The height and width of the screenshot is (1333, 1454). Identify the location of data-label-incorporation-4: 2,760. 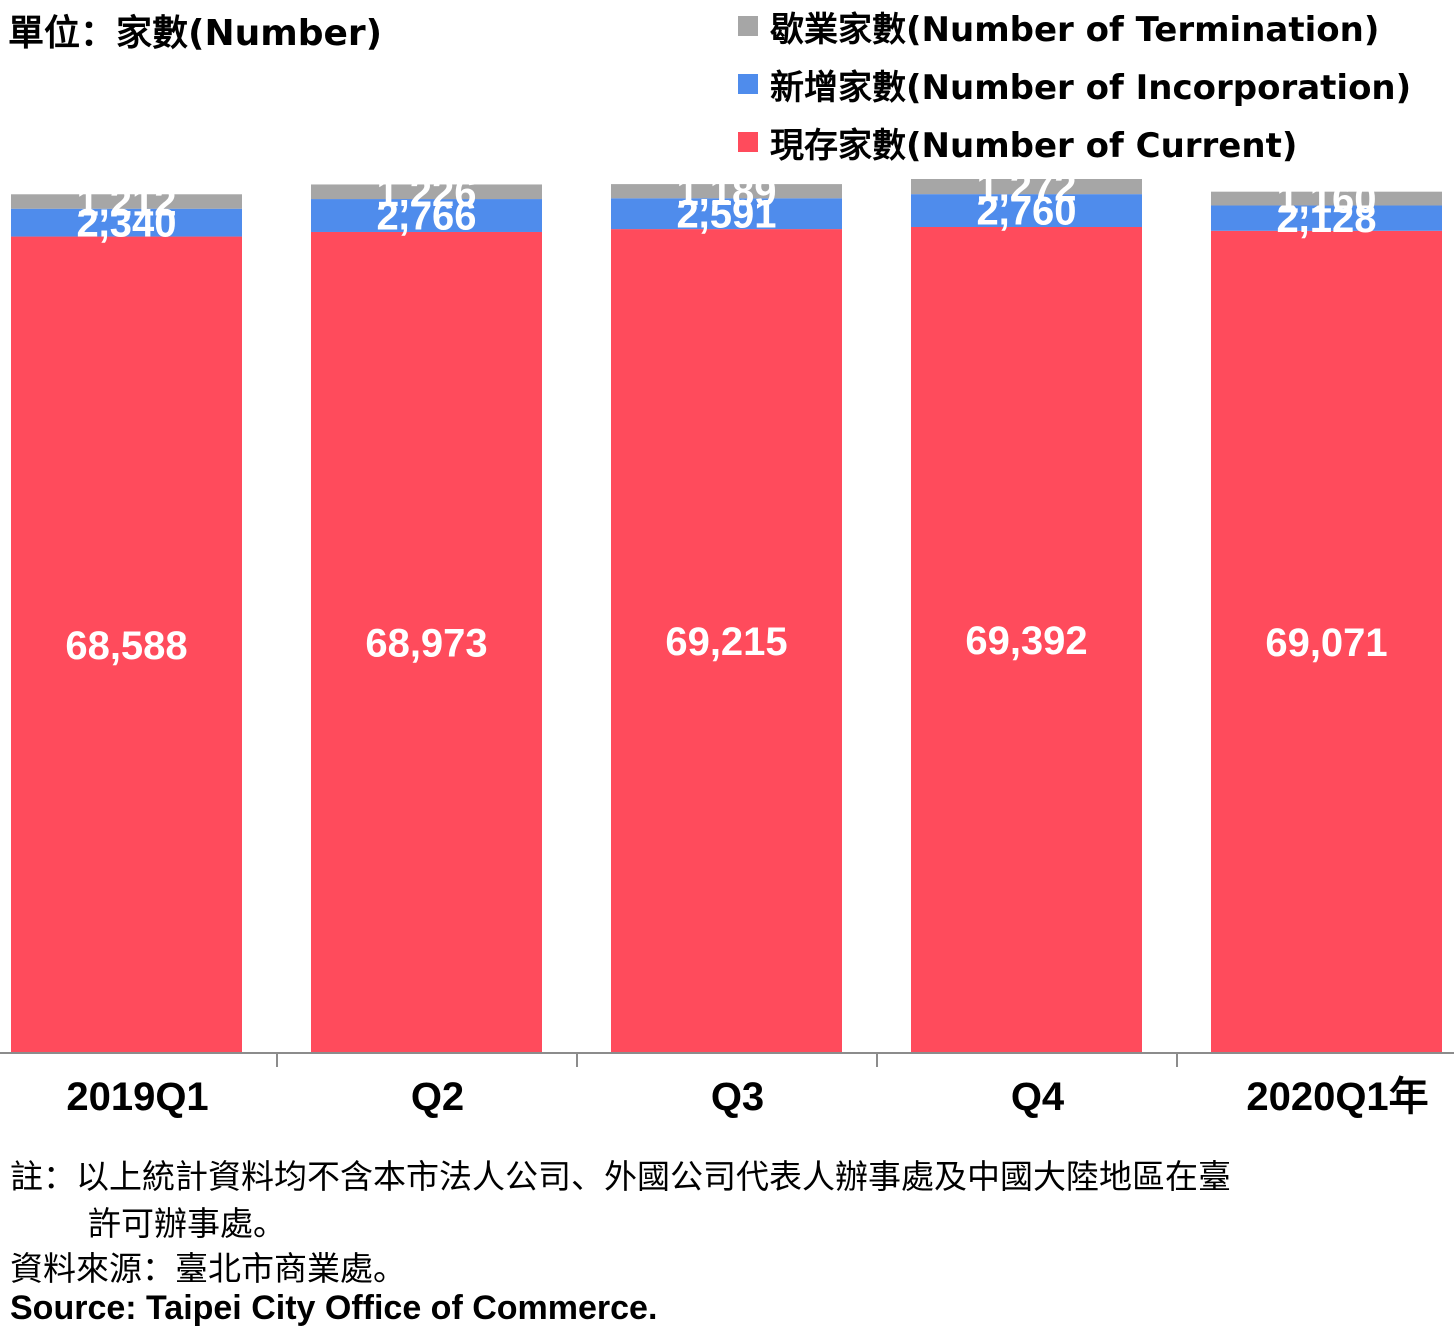
(1026, 212).